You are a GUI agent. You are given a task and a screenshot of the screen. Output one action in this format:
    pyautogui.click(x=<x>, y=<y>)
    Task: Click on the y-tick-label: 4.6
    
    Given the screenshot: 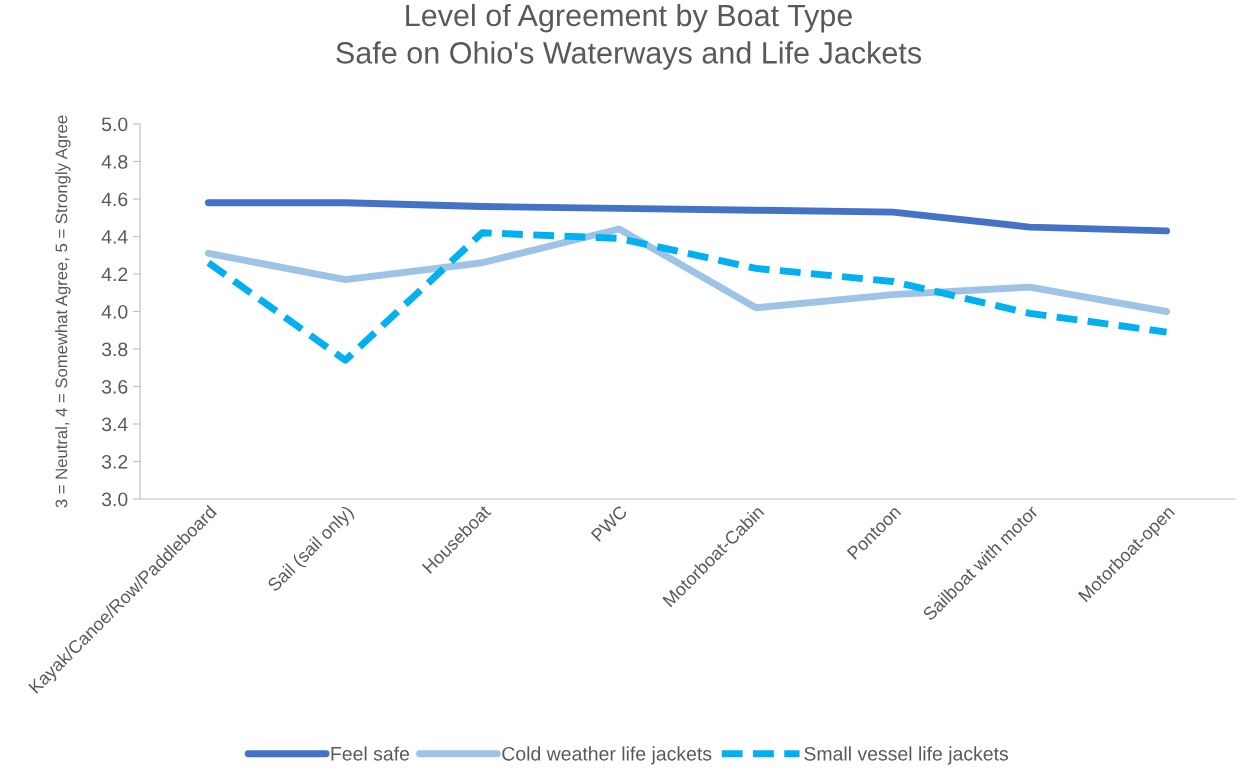 What is the action you would take?
    pyautogui.click(x=114, y=199)
    